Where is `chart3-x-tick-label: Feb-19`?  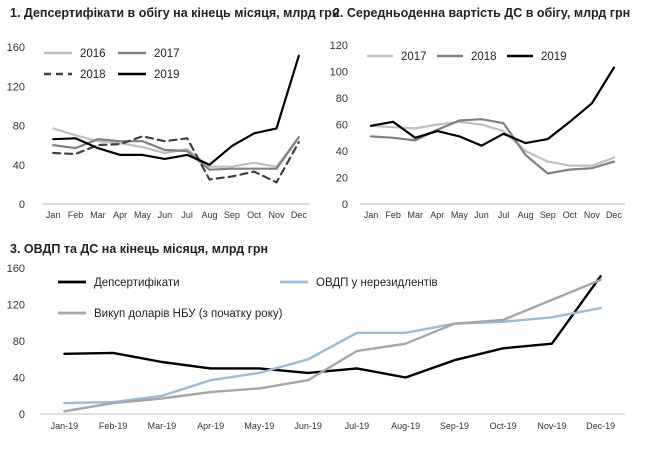 chart3-x-tick-label: Feb-19 is located at coordinates (113, 426).